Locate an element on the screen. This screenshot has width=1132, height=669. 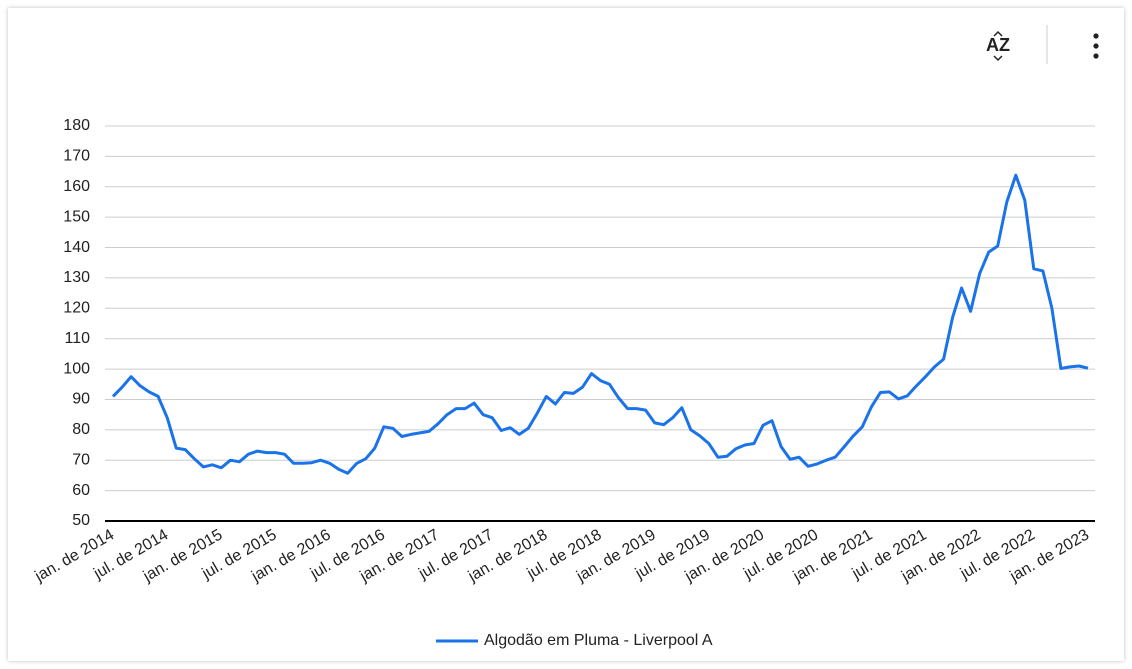
sort-button: AZ is located at coordinates (998, 45).